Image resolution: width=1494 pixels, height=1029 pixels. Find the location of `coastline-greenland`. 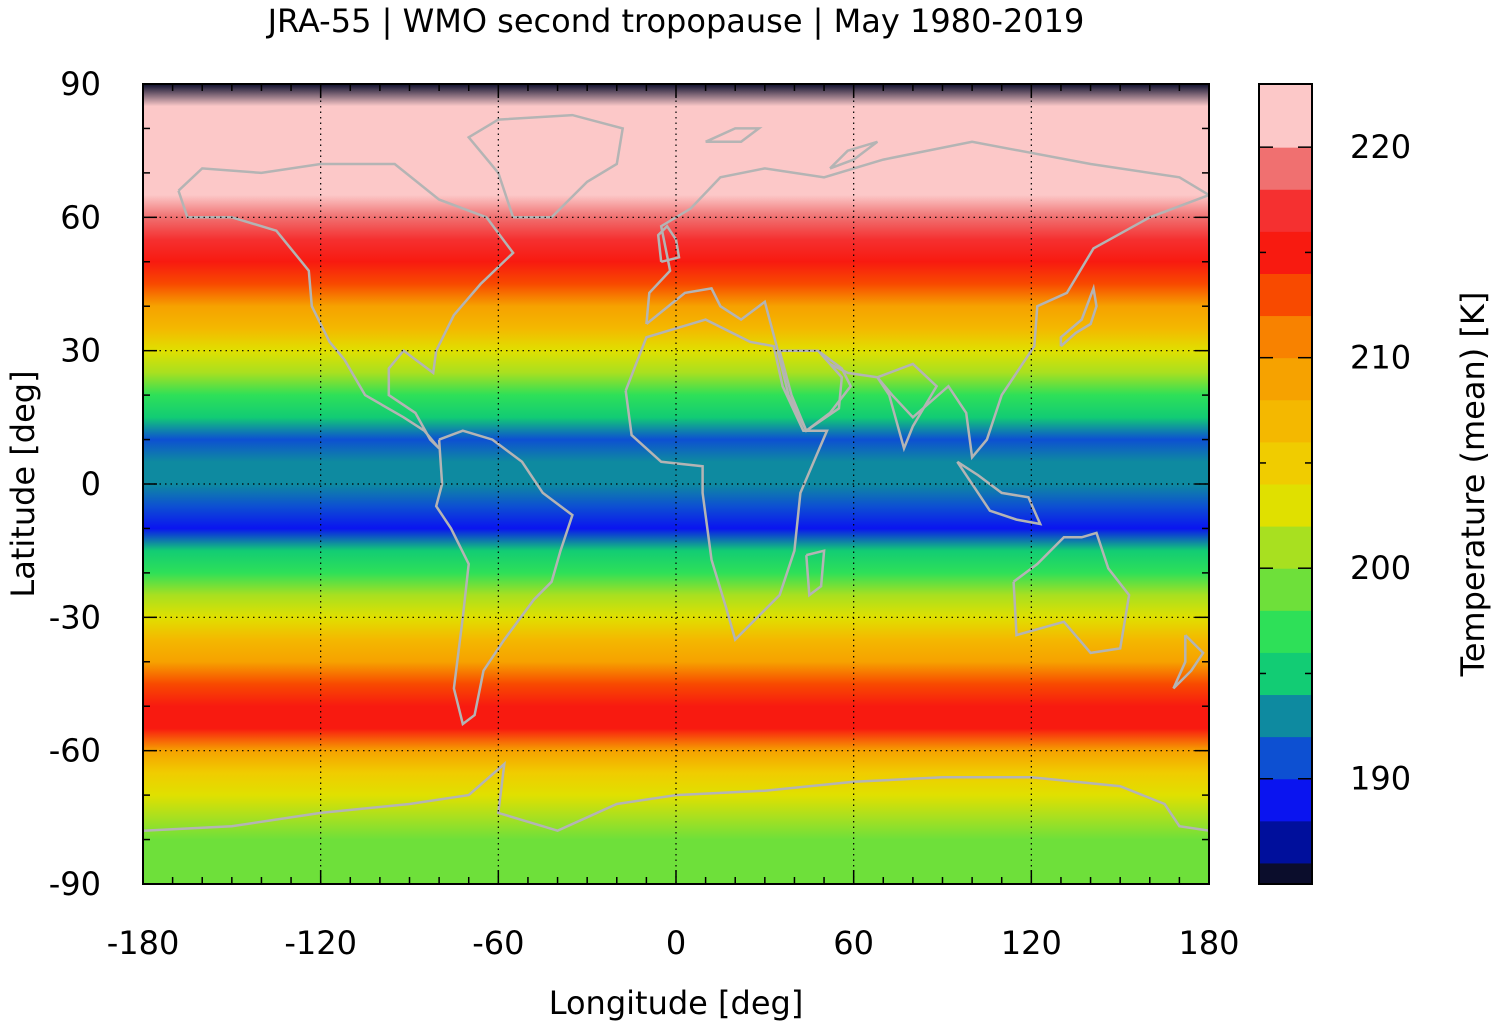

coastline-greenland is located at coordinates (545, 166).